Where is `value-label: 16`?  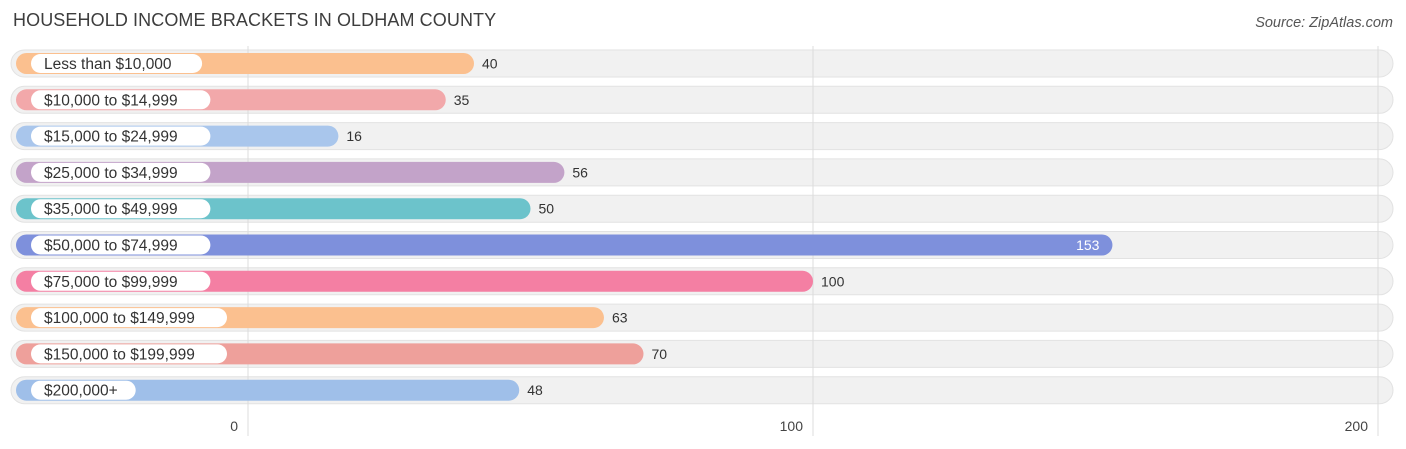 value-label: 16 is located at coordinates (354, 136).